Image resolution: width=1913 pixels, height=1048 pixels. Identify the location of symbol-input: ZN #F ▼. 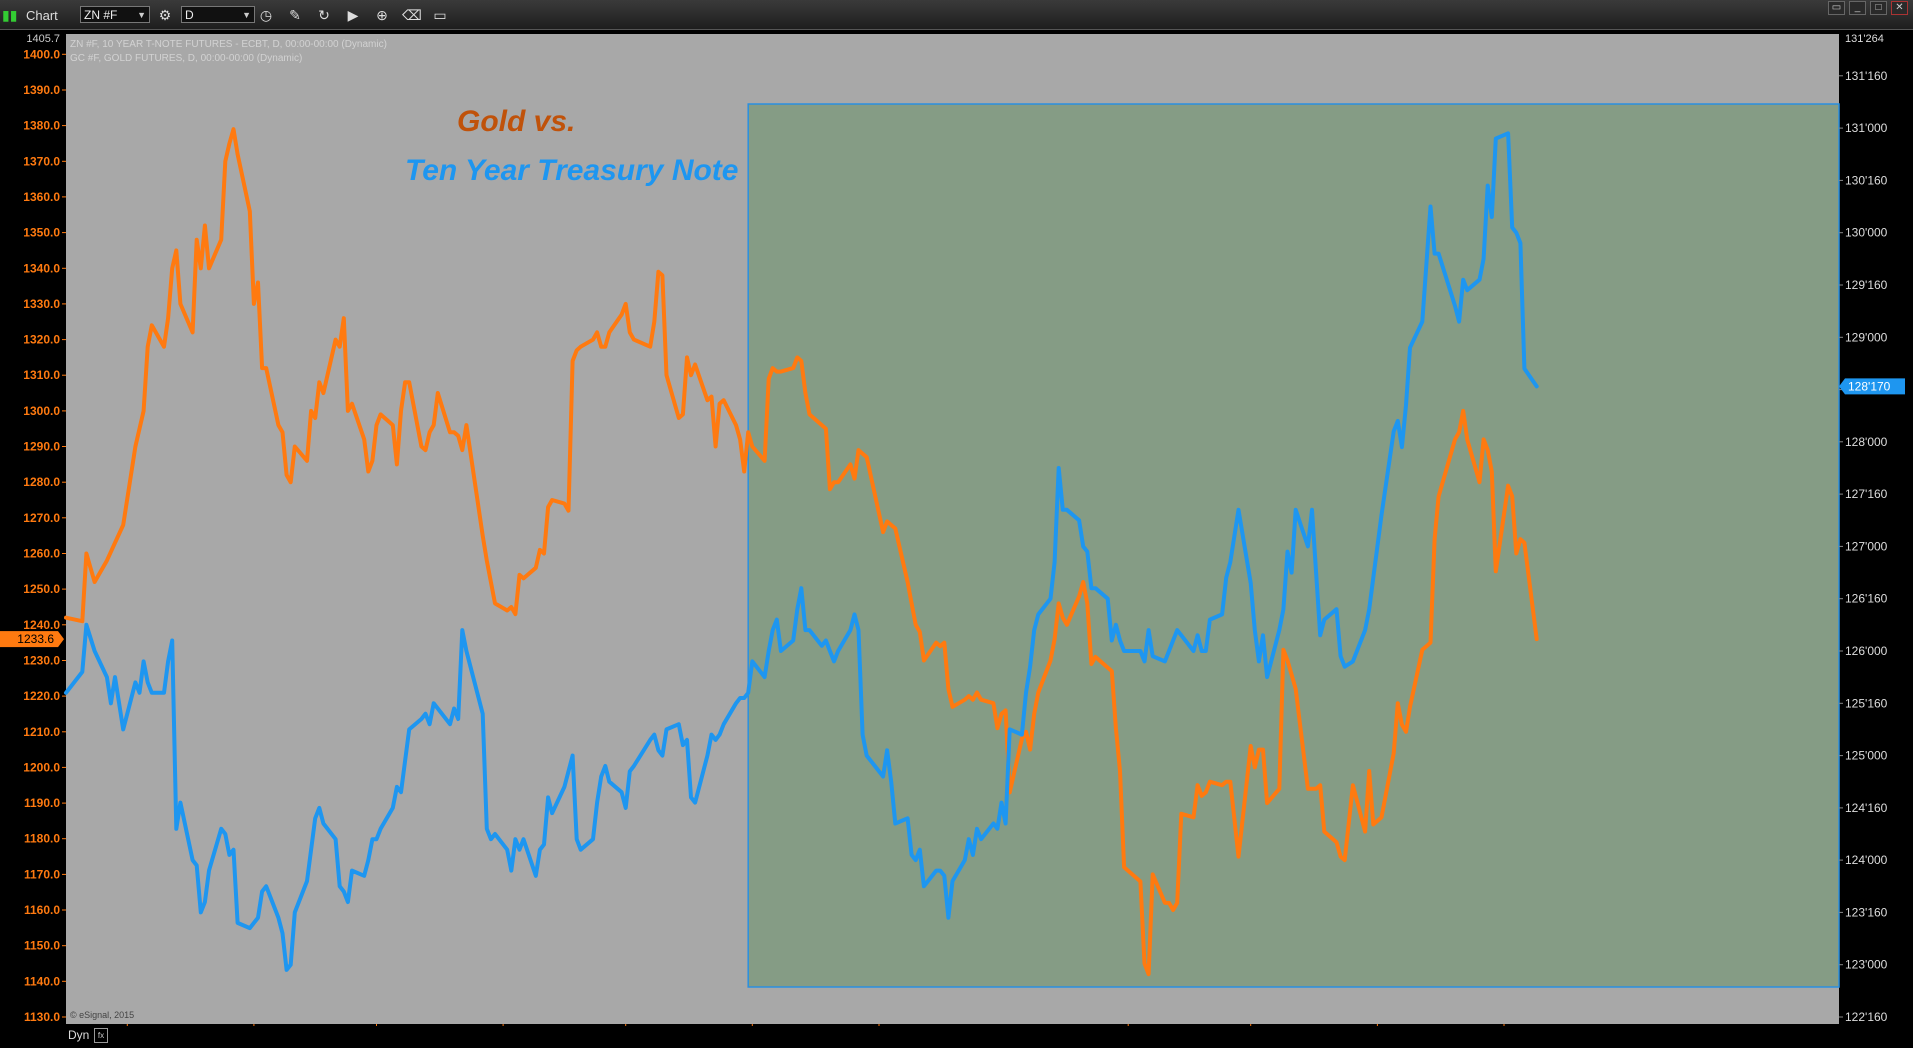
(115, 14).